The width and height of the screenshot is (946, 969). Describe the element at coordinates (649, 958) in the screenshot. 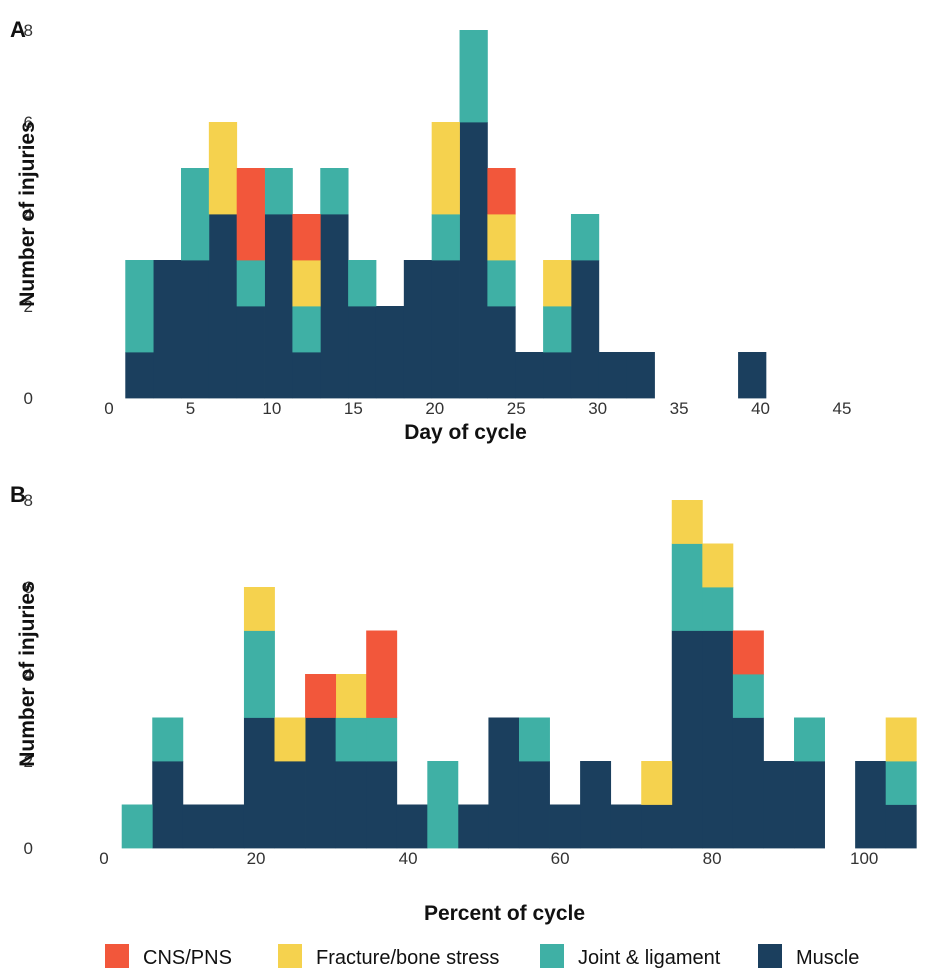

I see `legend-label: Joint & ligament` at that location.